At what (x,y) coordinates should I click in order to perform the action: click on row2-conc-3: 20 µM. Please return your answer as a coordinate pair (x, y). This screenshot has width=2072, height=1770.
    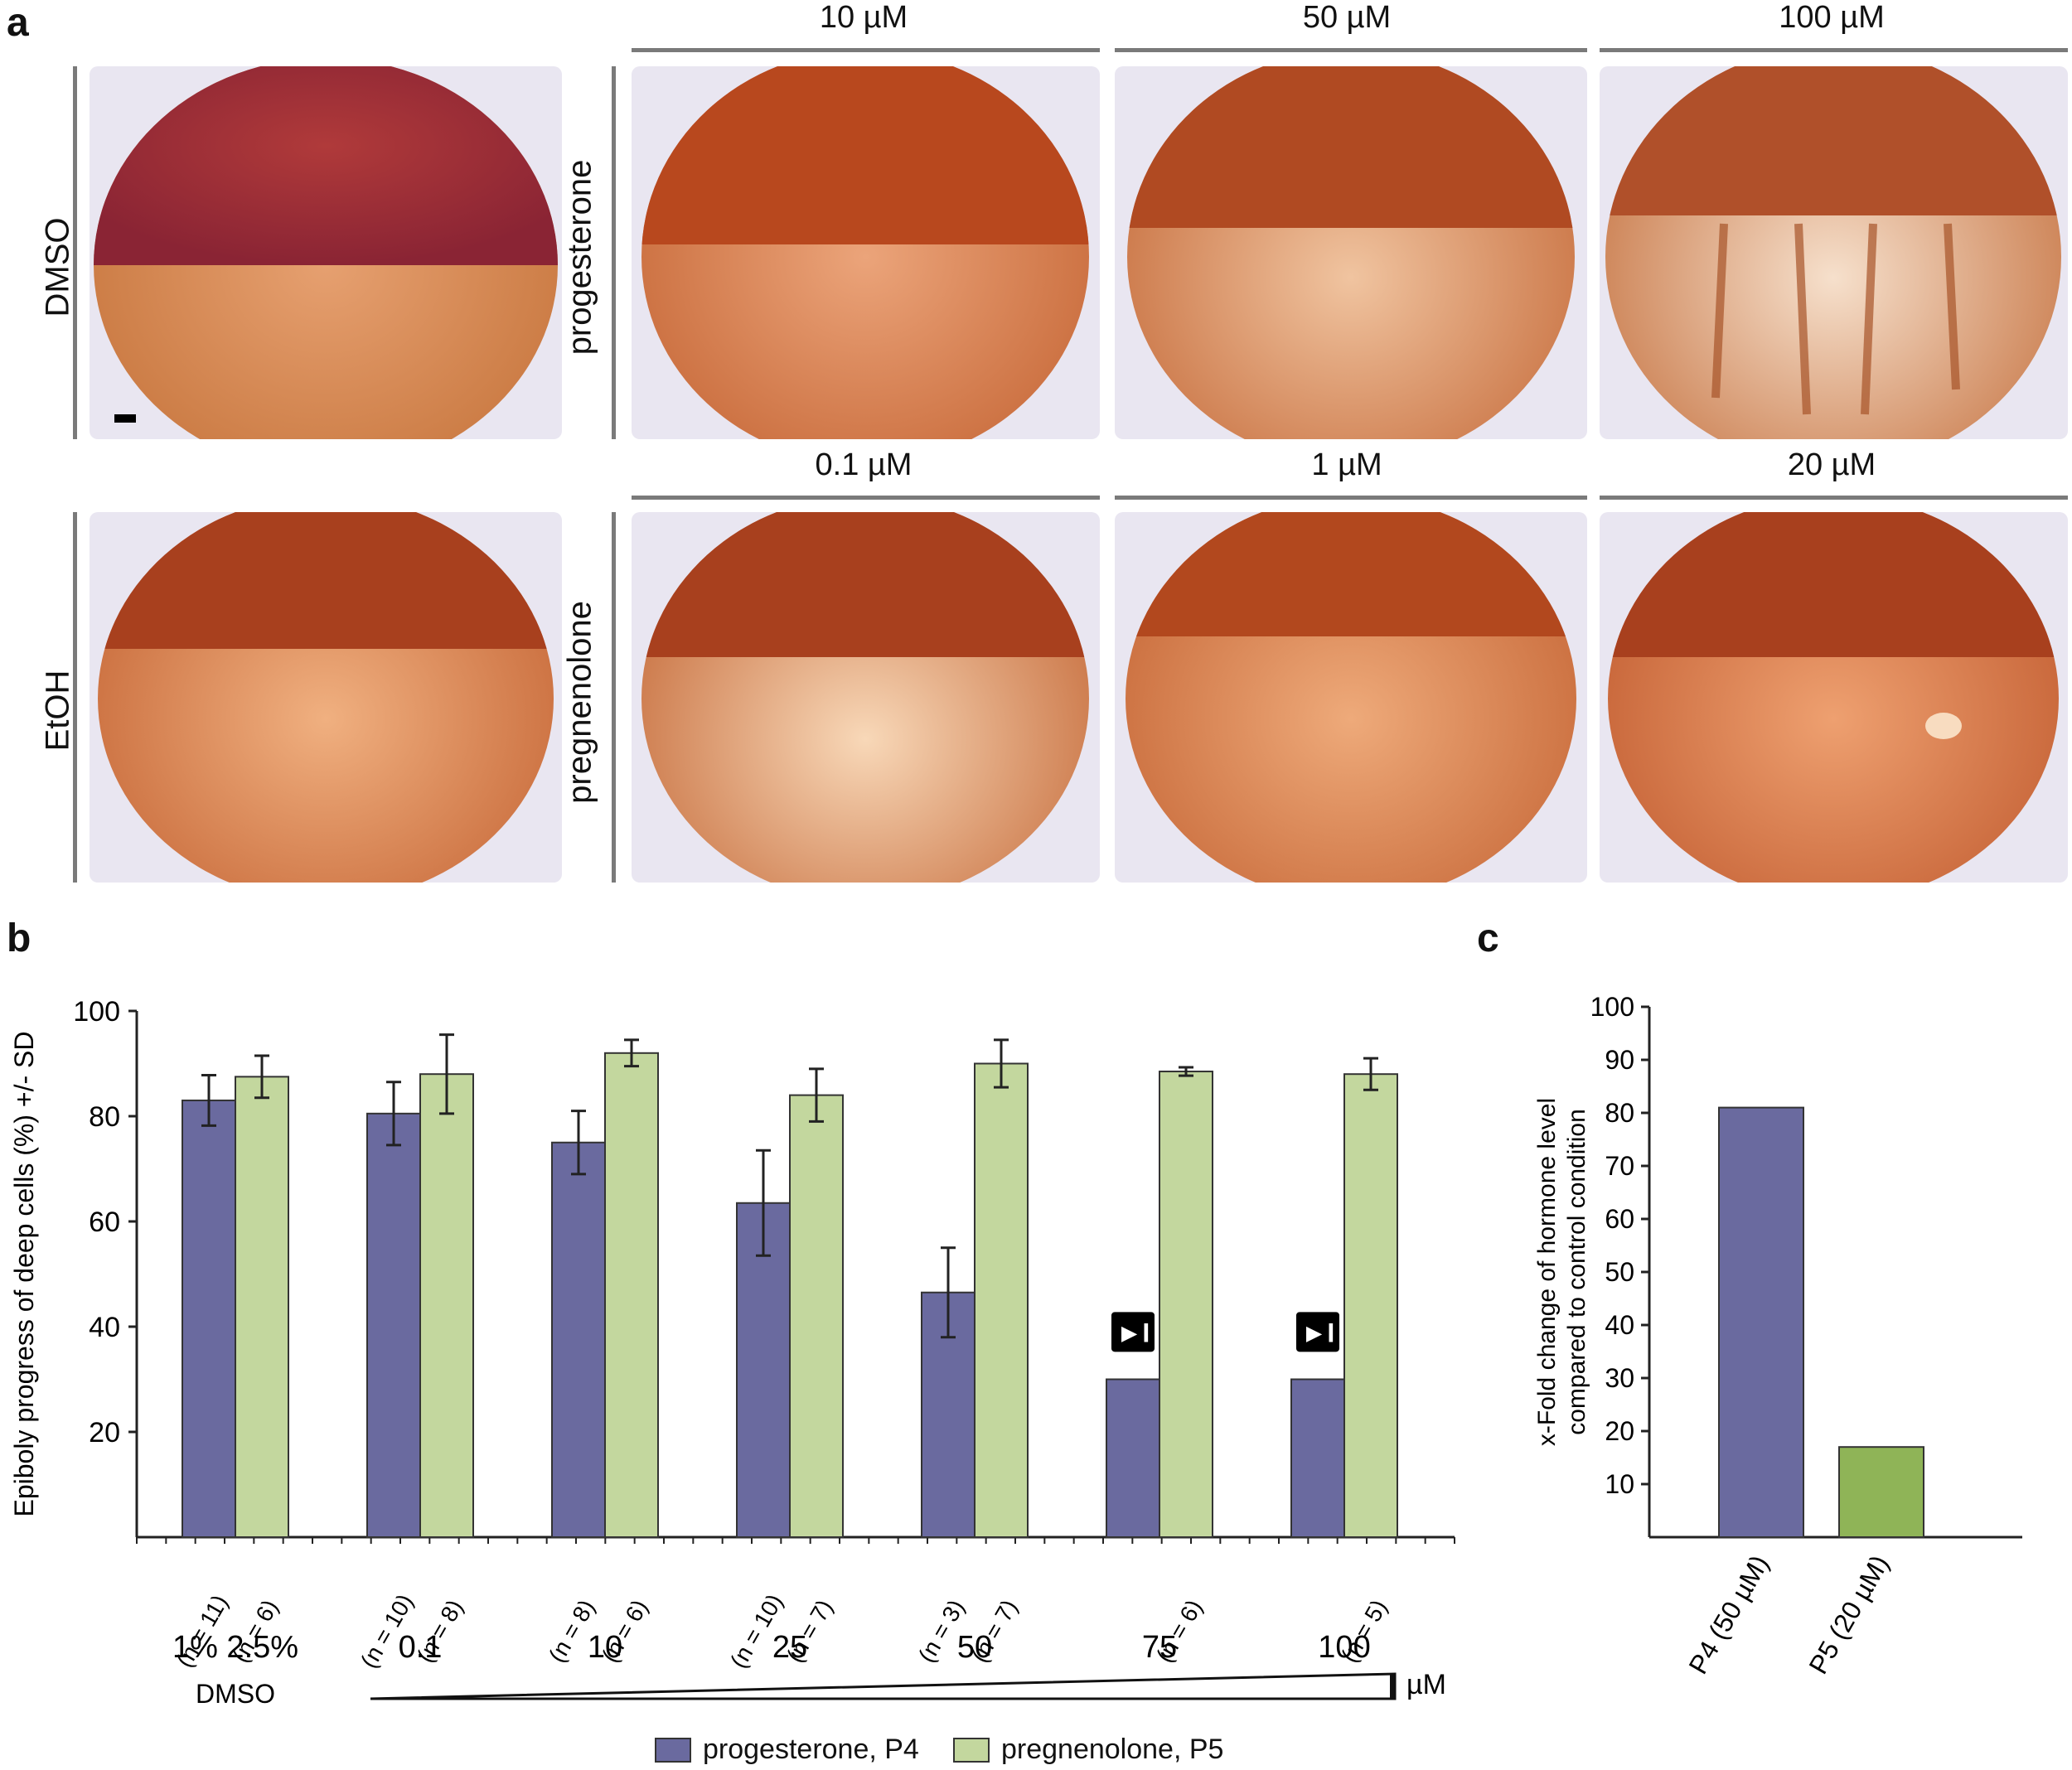
    Looking at the image, I should click on (1831, 464).